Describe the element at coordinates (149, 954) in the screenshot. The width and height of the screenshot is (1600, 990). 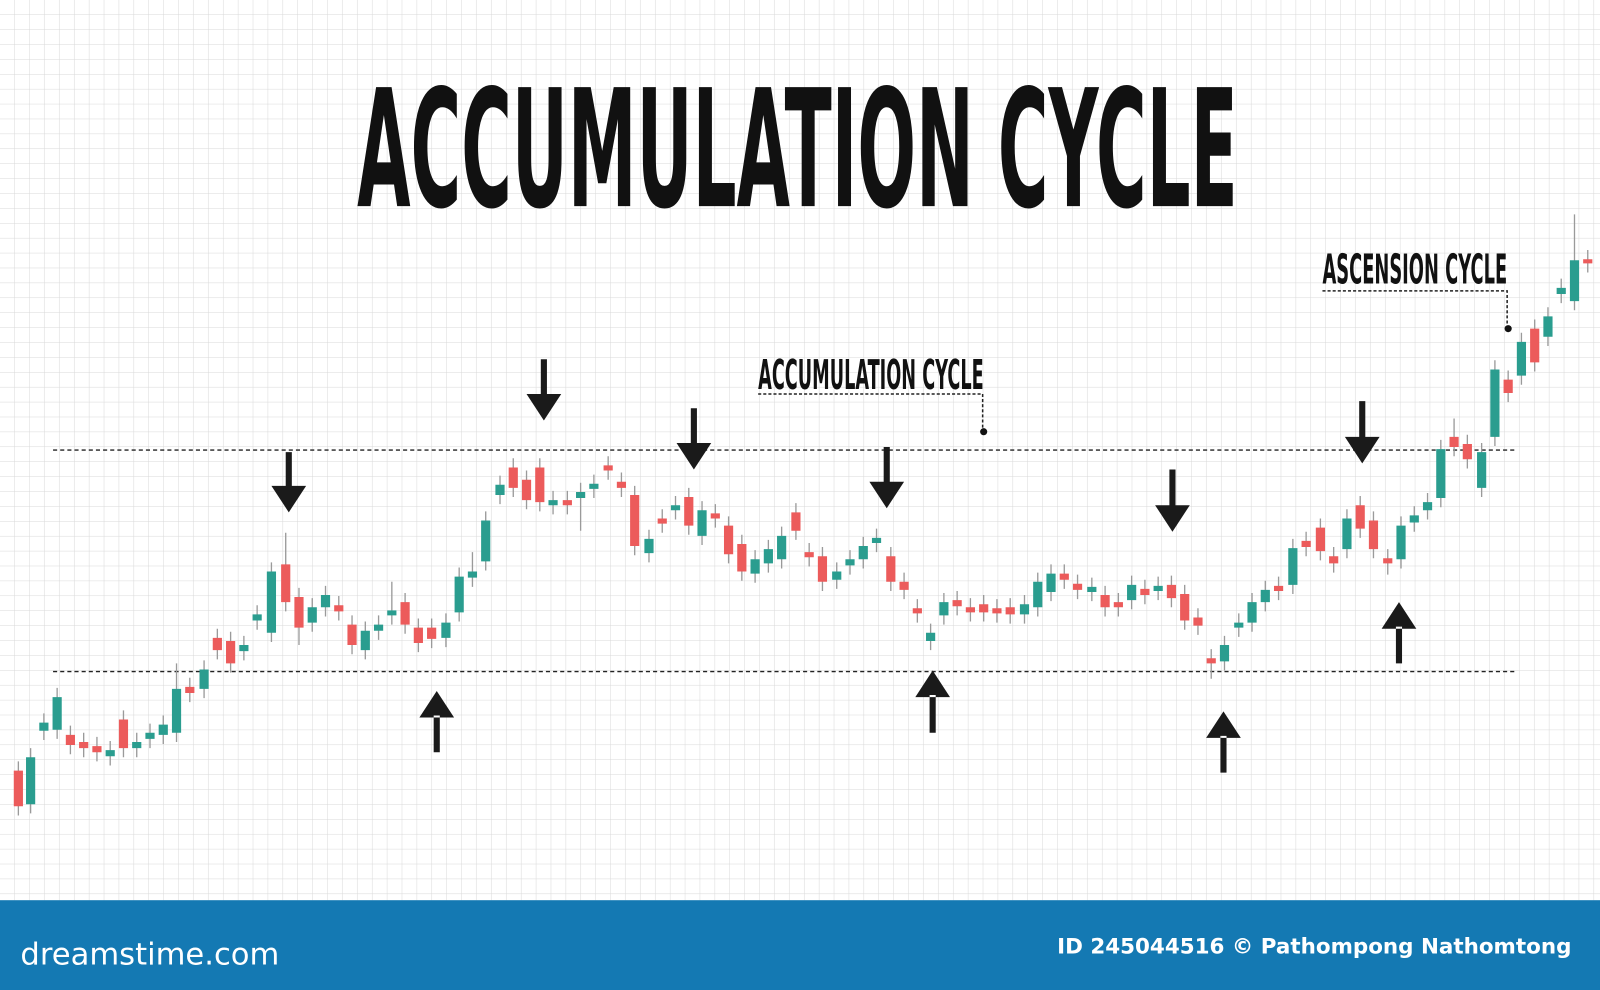
I see `footer-brand: dreamstime.com` at that location.